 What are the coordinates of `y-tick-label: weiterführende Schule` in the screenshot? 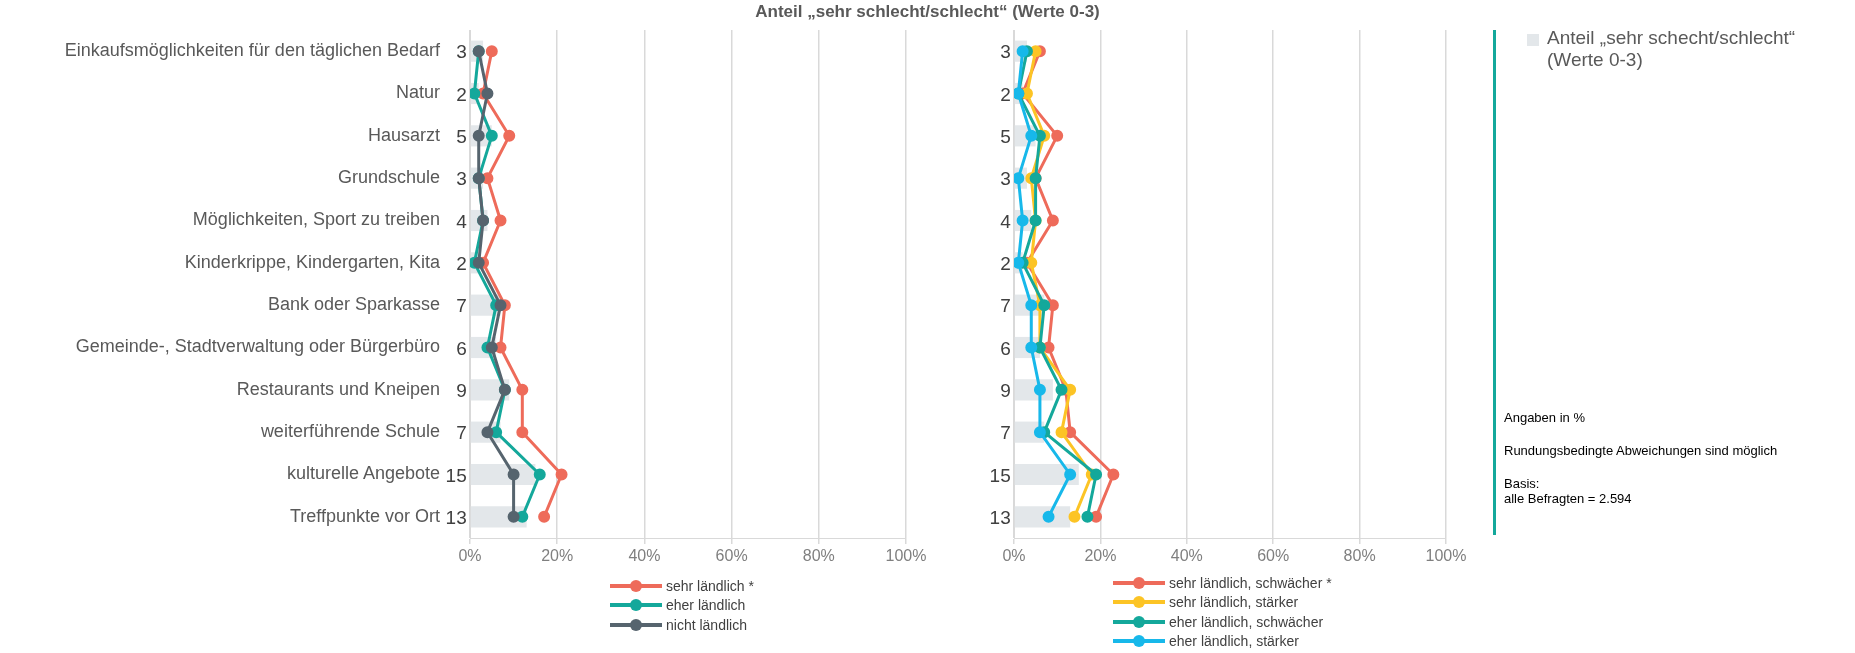 It's located at (349, 431).